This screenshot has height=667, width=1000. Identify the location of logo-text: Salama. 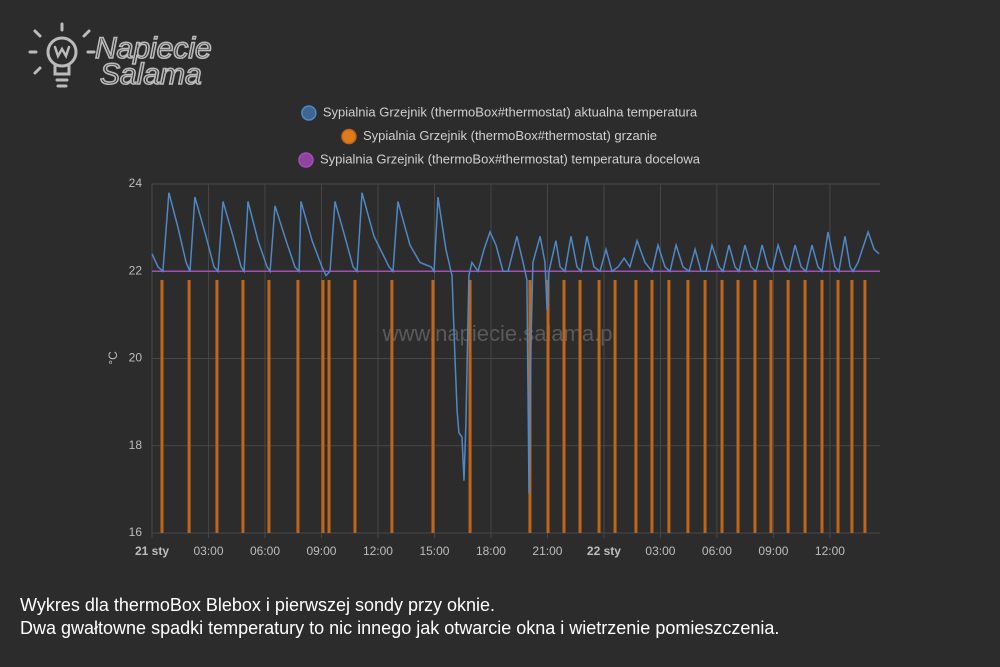
(151, 74).